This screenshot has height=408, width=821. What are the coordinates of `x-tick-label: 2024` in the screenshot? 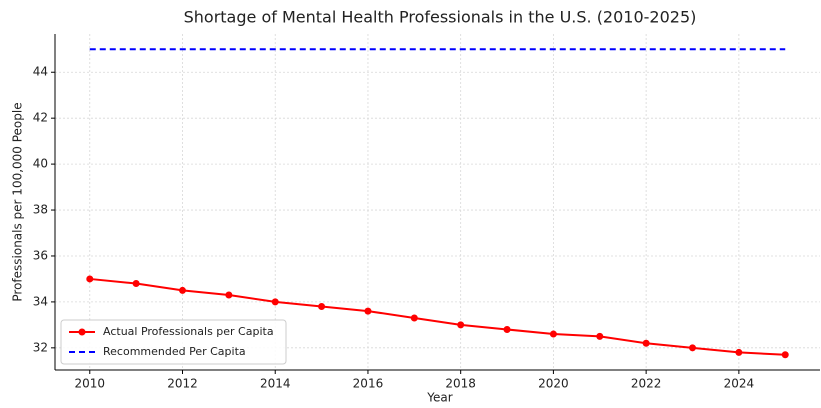 It's located at (739, 384).